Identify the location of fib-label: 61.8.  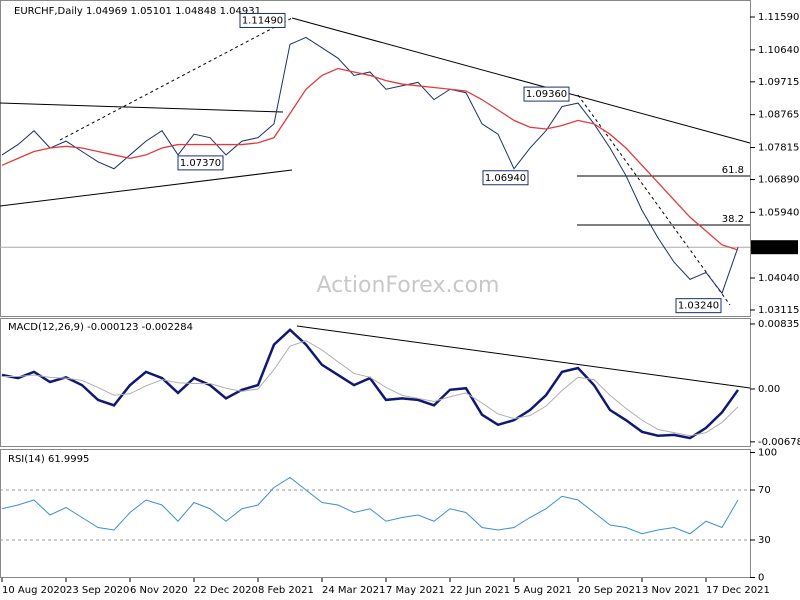
(733, 170).